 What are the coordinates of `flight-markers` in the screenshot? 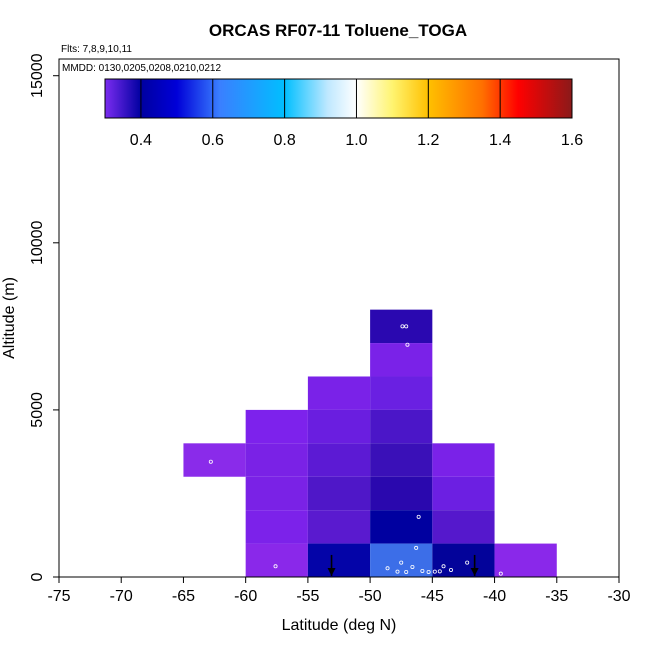 It's located at (403, 565).